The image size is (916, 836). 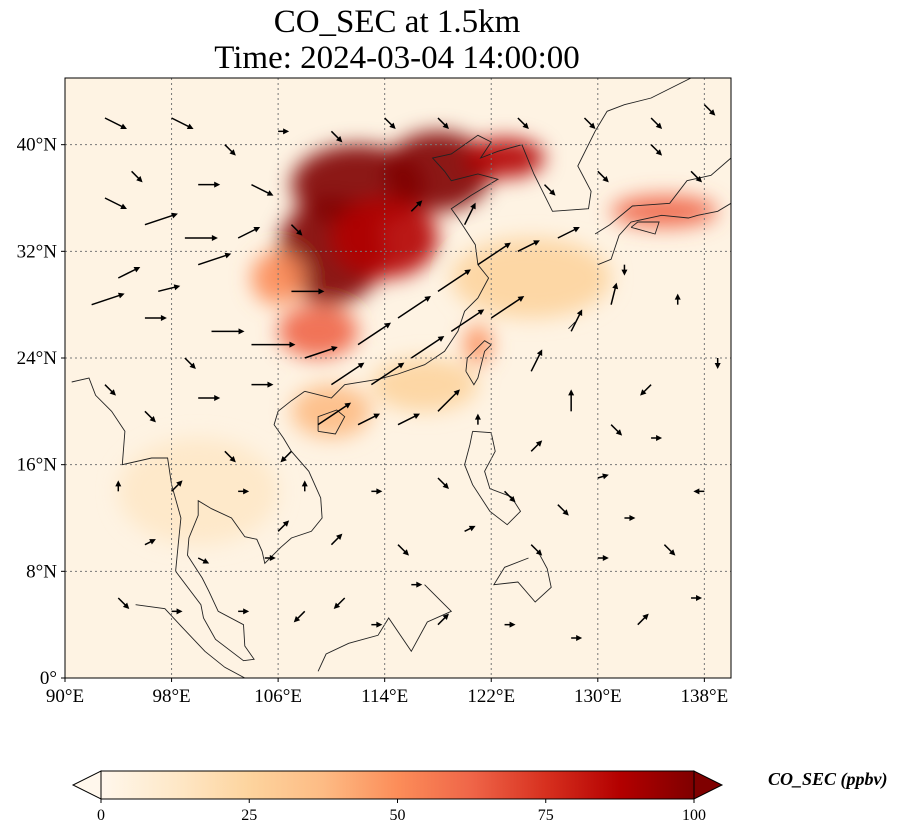 I want to click on map-title: CO_SEC at 1.5km, so click(x=397, y=22).